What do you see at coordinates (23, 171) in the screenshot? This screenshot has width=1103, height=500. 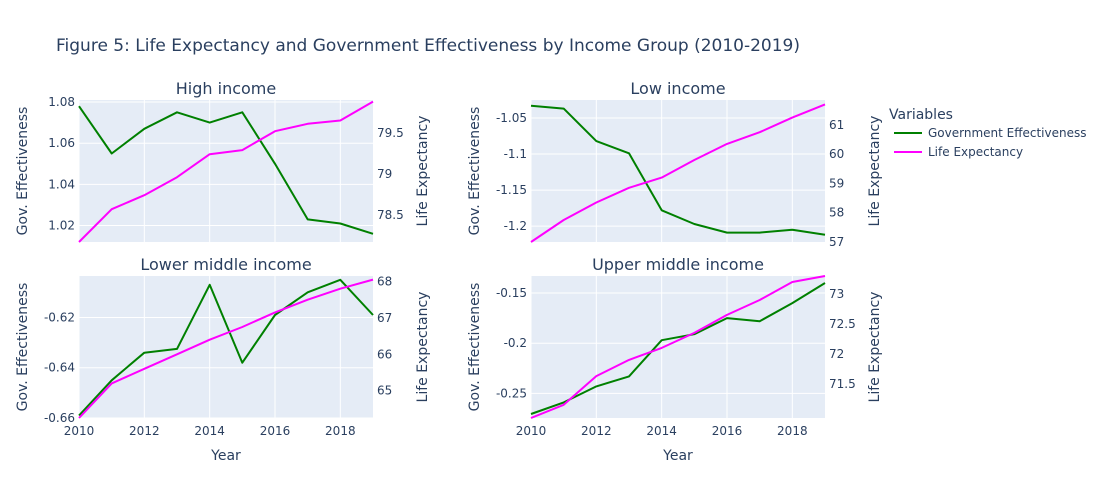 I see `y-axis-title-high-income: Gov. Effectiveness` at bounding box center [23, 171].